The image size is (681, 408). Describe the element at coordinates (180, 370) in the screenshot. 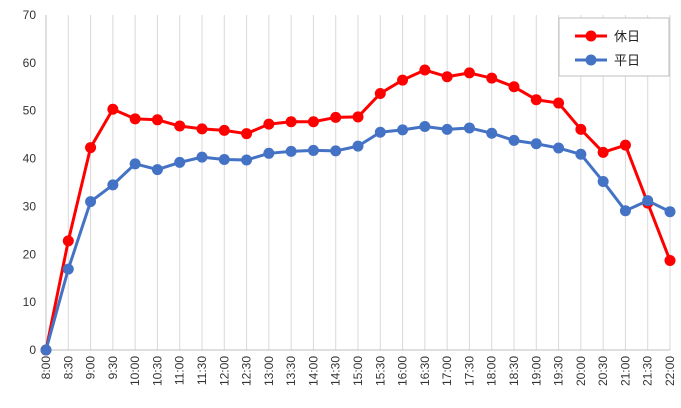

I see `x-tick-label: 11:00` at that location.